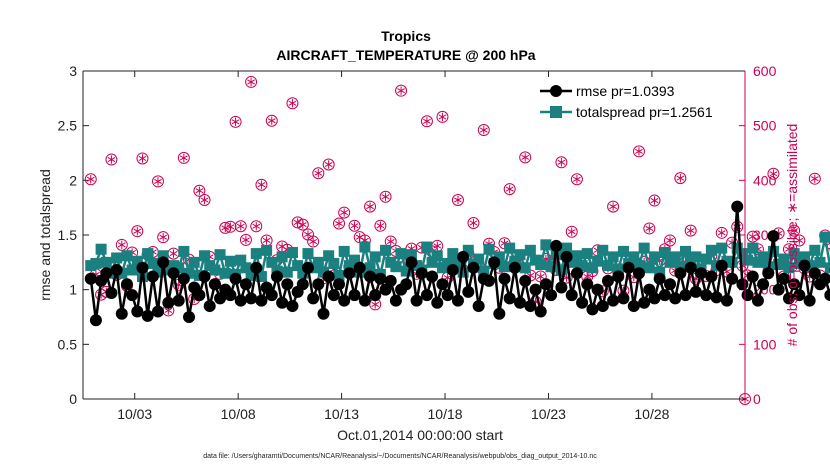  Describe the element at coordinates (633, 101) in the screenshot. I see `legend: rmse pr=1.0393 totalspread pr=1.2561` at that location.